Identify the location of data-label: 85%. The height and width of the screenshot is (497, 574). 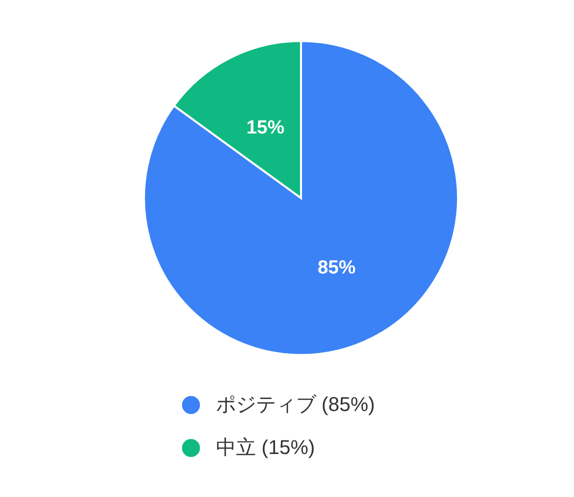
(337, 267).